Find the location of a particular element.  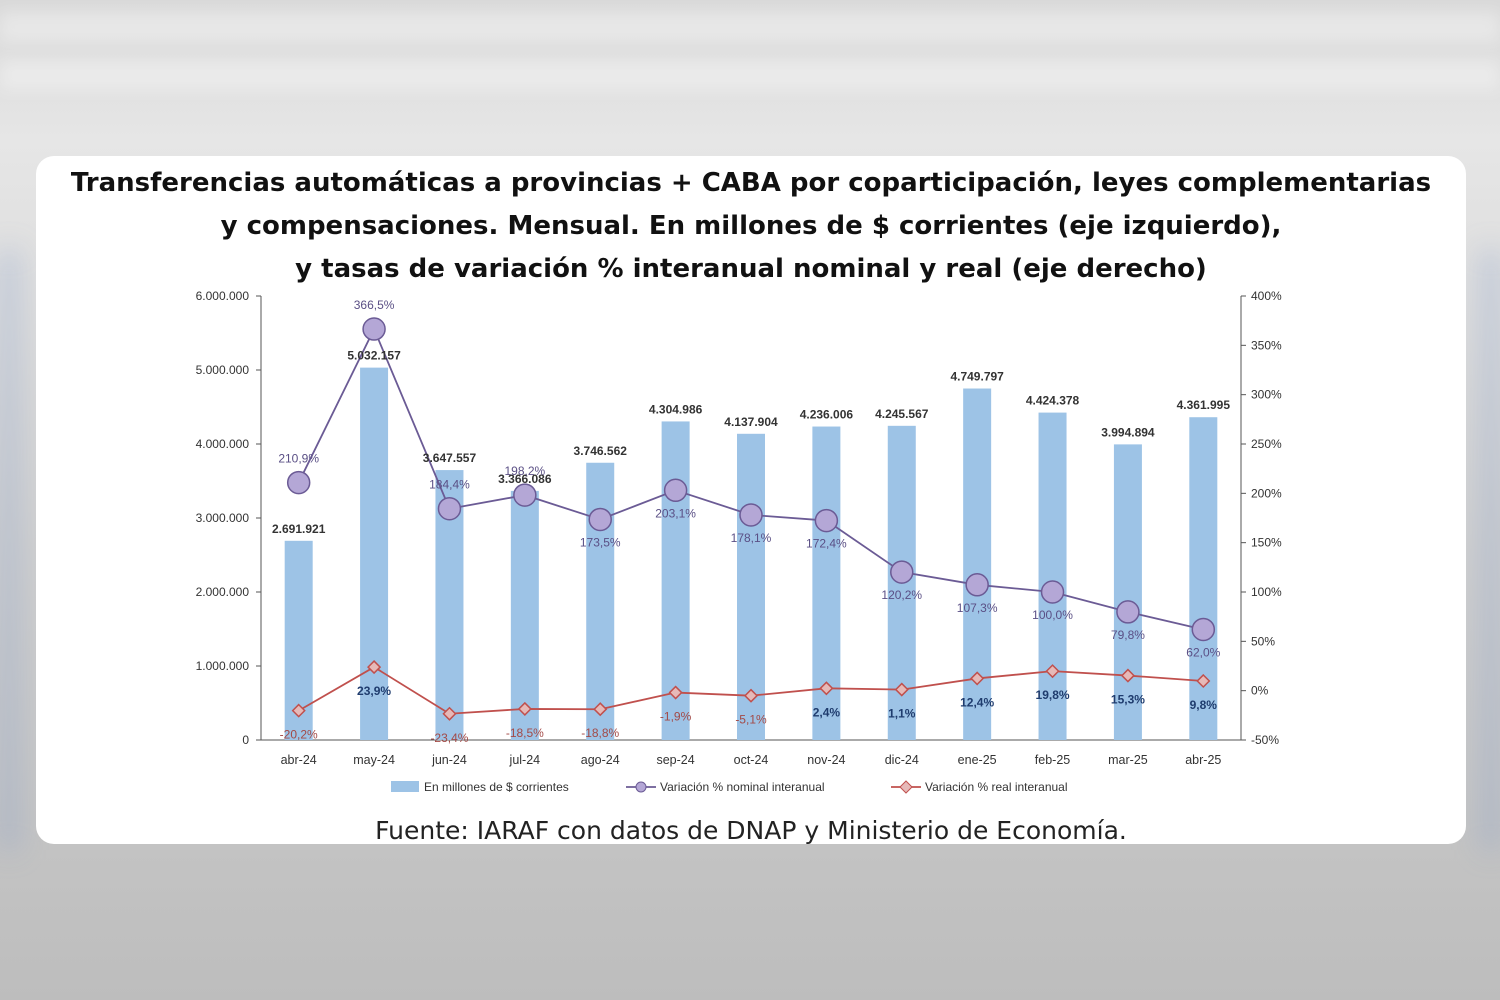

right-axis-tick-label: 350% is located at coordinates (1266, 345).